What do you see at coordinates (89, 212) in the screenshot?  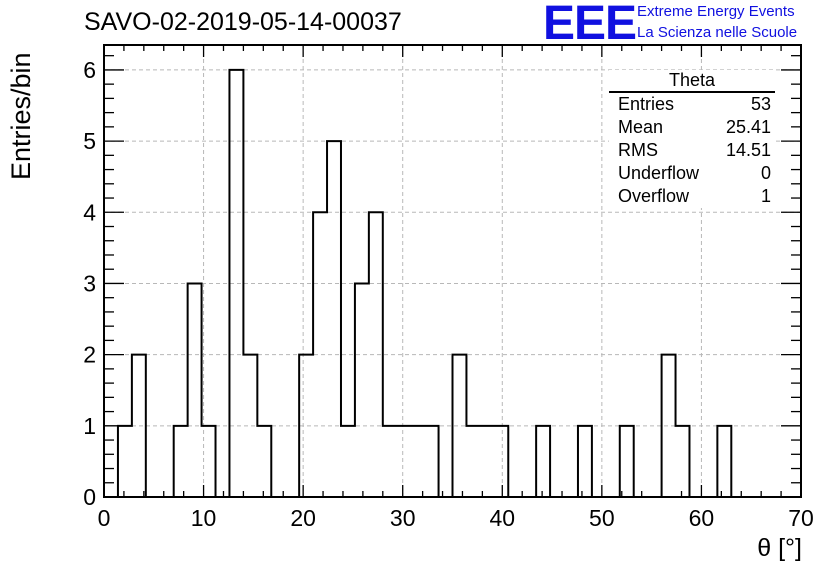 I see `y-tick-label: 4` at bounding box center [89, 212].